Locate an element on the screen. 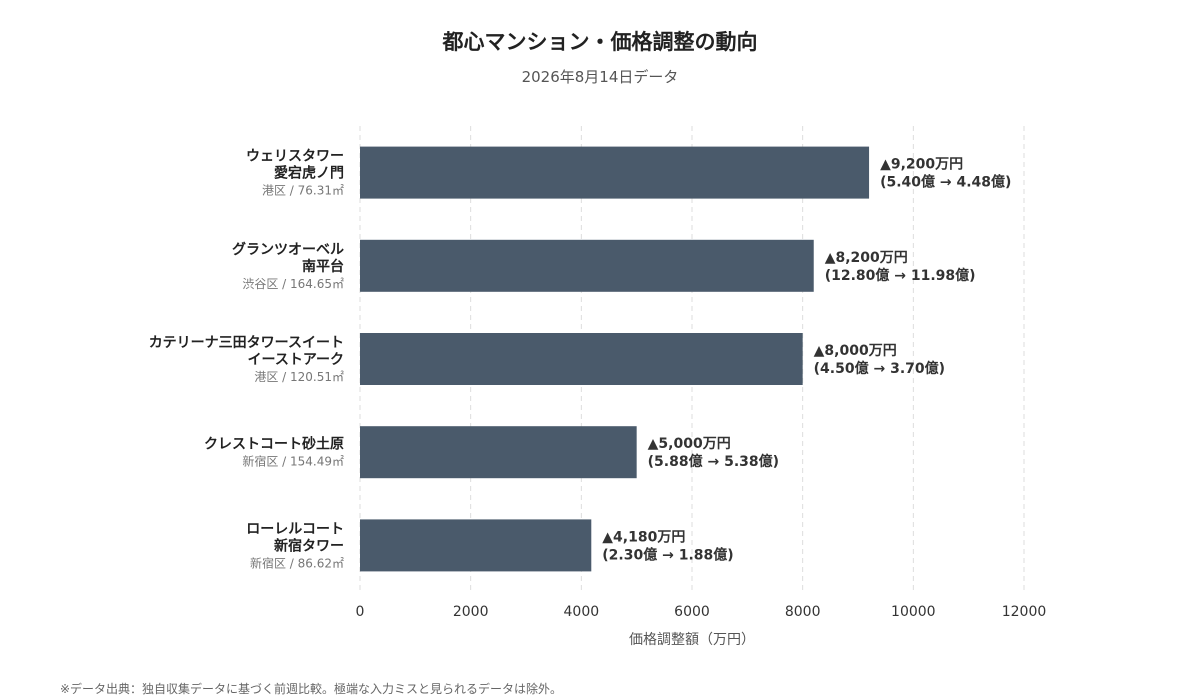 The image size is (1200, 700). category-meta-label: 渋谷区 / 164.65㎡ is located at coordinates (293, 284).